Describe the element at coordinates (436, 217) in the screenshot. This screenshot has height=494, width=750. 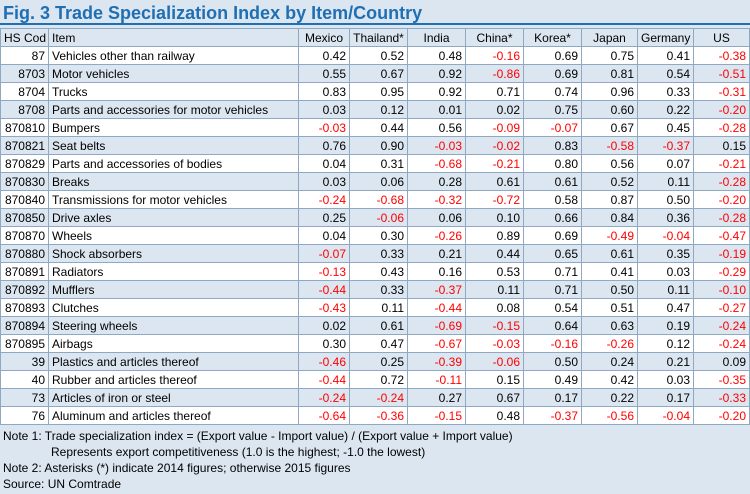
I see `index-value-cell: 0.06` at that location.